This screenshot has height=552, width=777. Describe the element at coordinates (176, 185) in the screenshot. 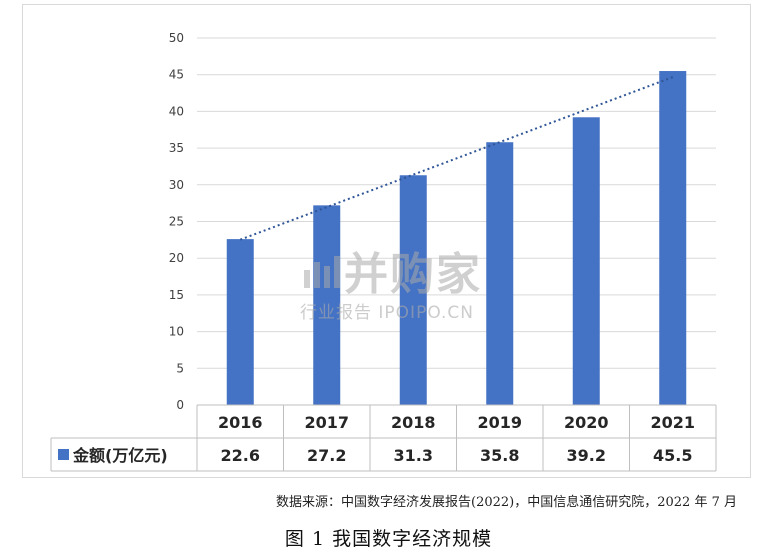

I see `y-tick-label: 30` at that location.